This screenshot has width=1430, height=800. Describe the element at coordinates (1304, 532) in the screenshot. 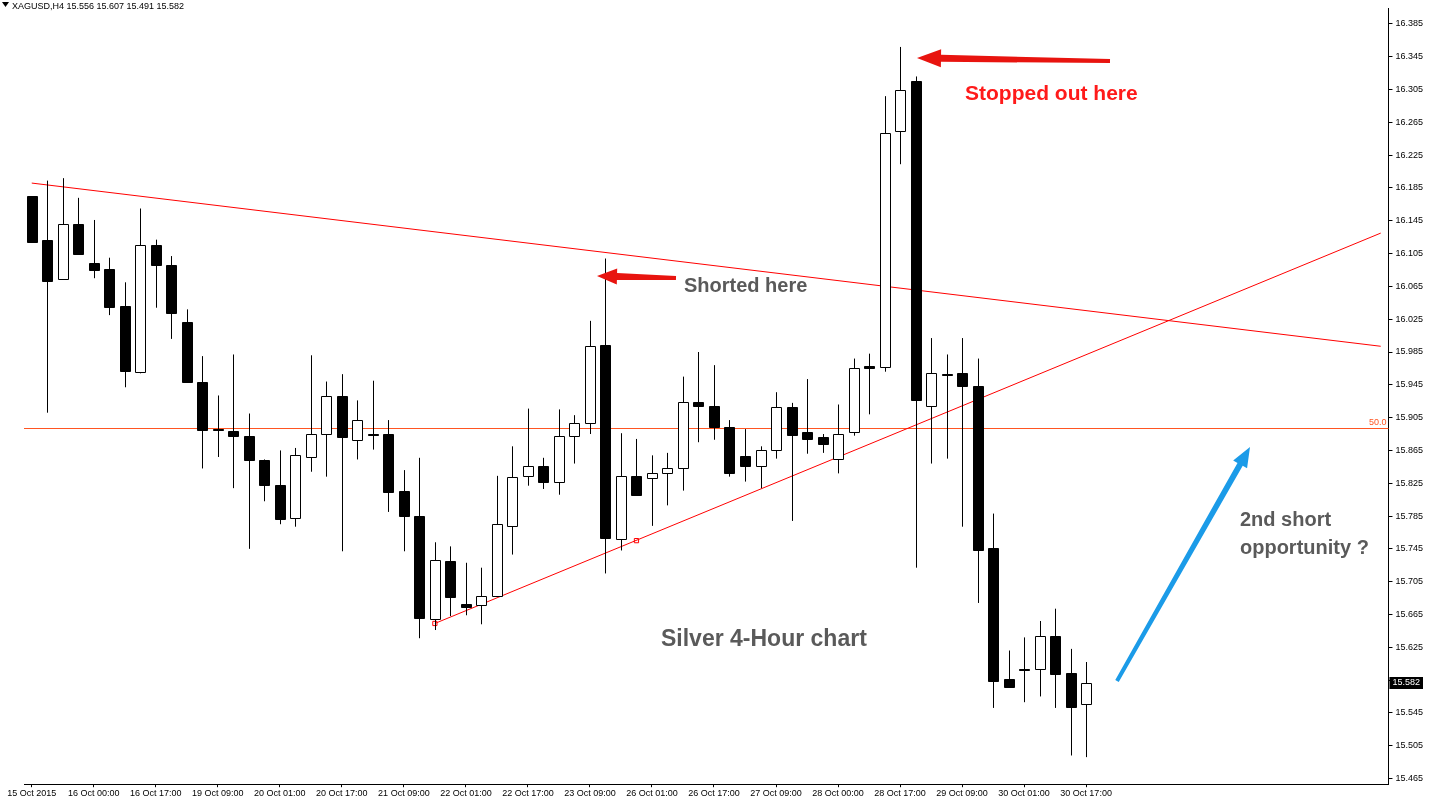

I see `annotation: 2nd short opportunity ?` at that location.